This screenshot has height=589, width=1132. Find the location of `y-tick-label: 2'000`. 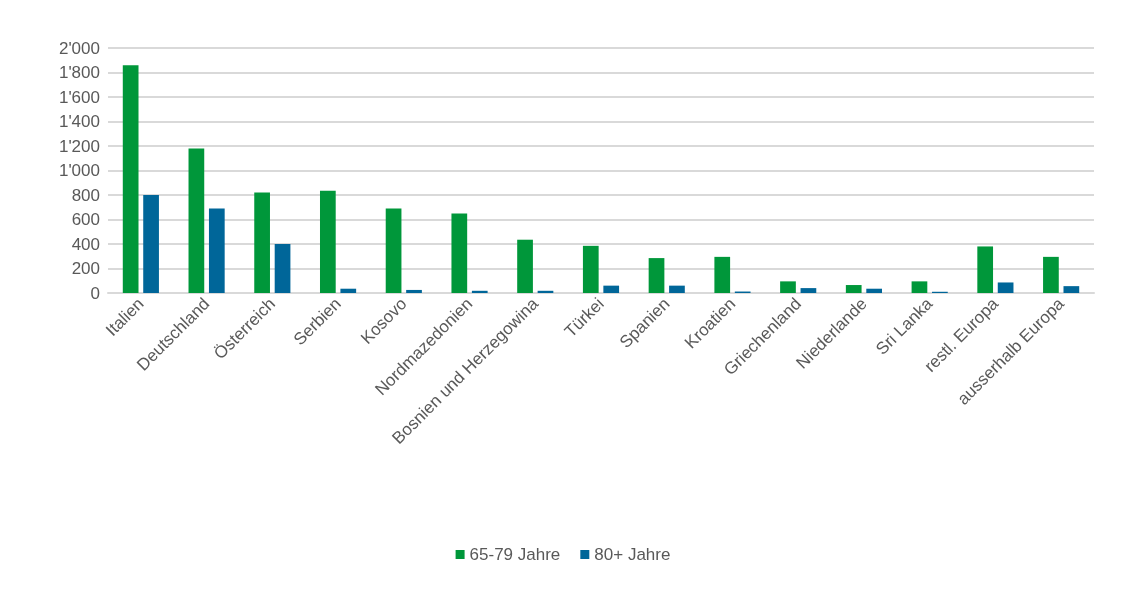

y-tick-label: 2'000 is located at coordinates (79, 48).